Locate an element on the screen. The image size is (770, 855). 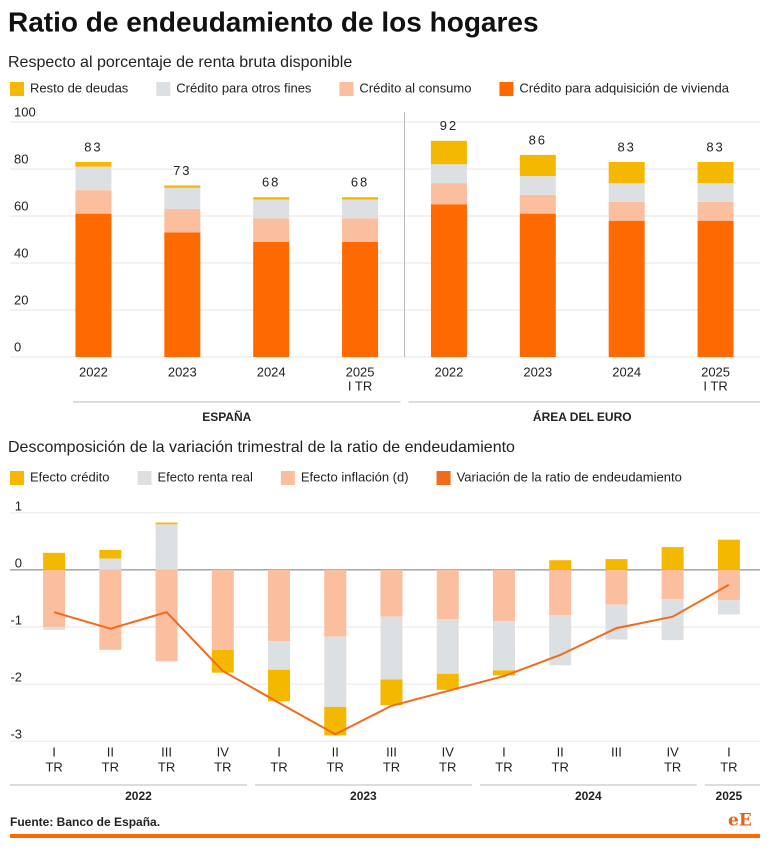
legend-label: Efecto inflación (d) is located at coordinates (355, 476).